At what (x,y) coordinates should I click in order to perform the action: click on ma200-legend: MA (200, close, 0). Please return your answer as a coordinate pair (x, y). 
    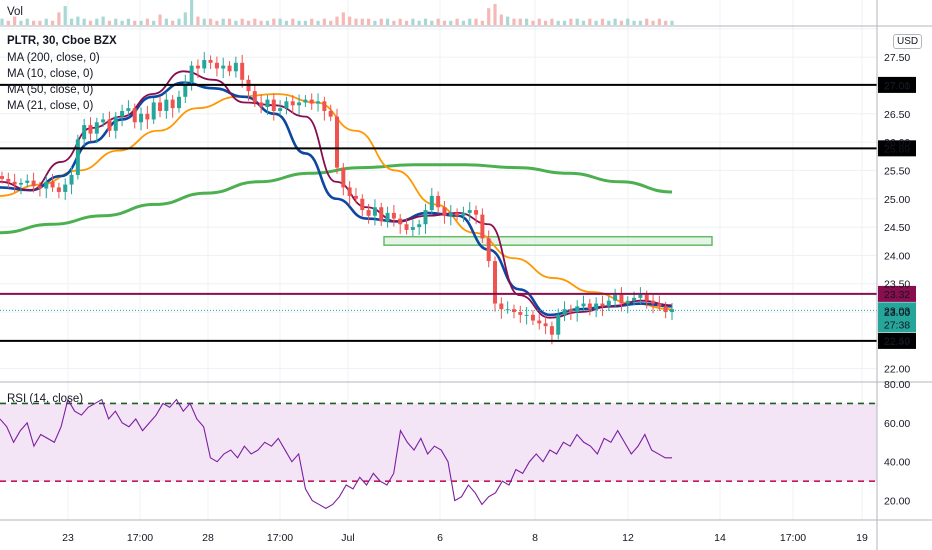
    Looking at the image, I should click on (53, 58).